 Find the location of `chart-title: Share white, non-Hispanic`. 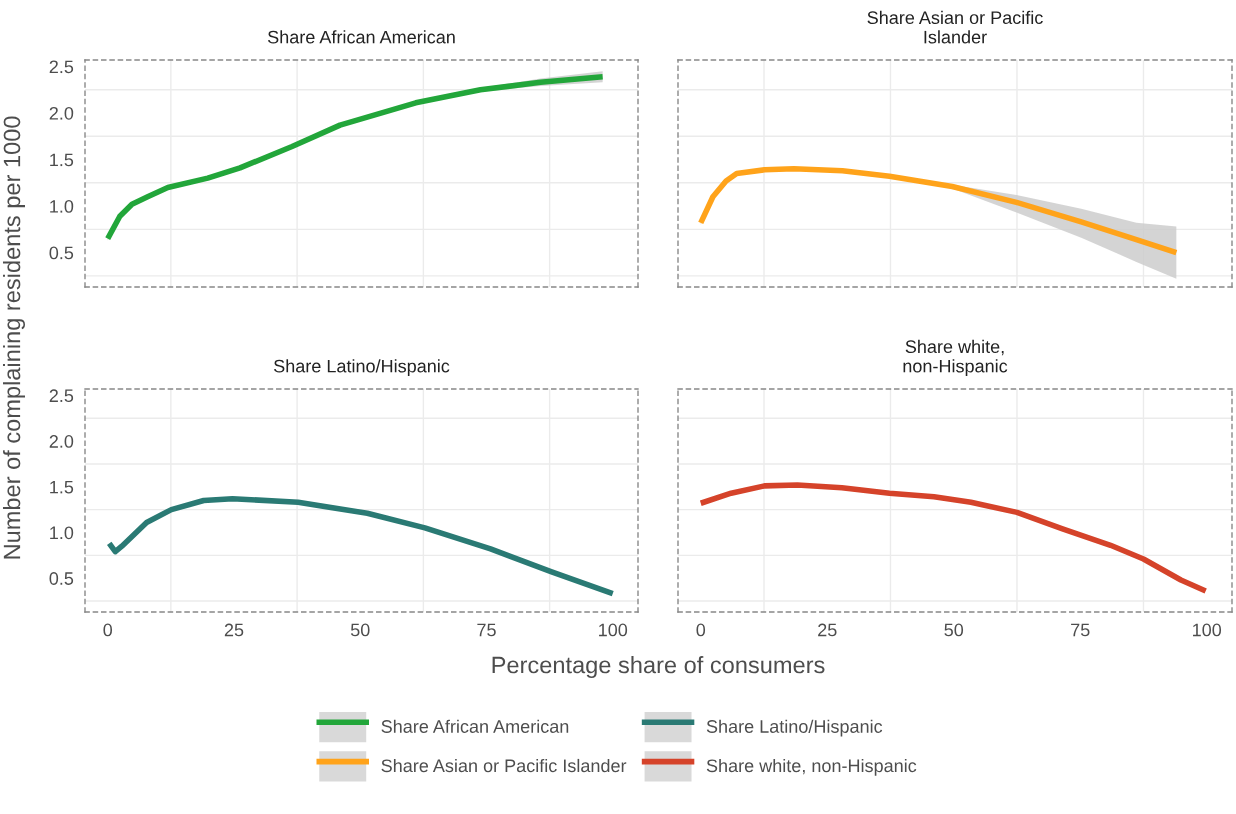

chart-title: Share white, non-Hispanic is located at coordinates (955, 358).